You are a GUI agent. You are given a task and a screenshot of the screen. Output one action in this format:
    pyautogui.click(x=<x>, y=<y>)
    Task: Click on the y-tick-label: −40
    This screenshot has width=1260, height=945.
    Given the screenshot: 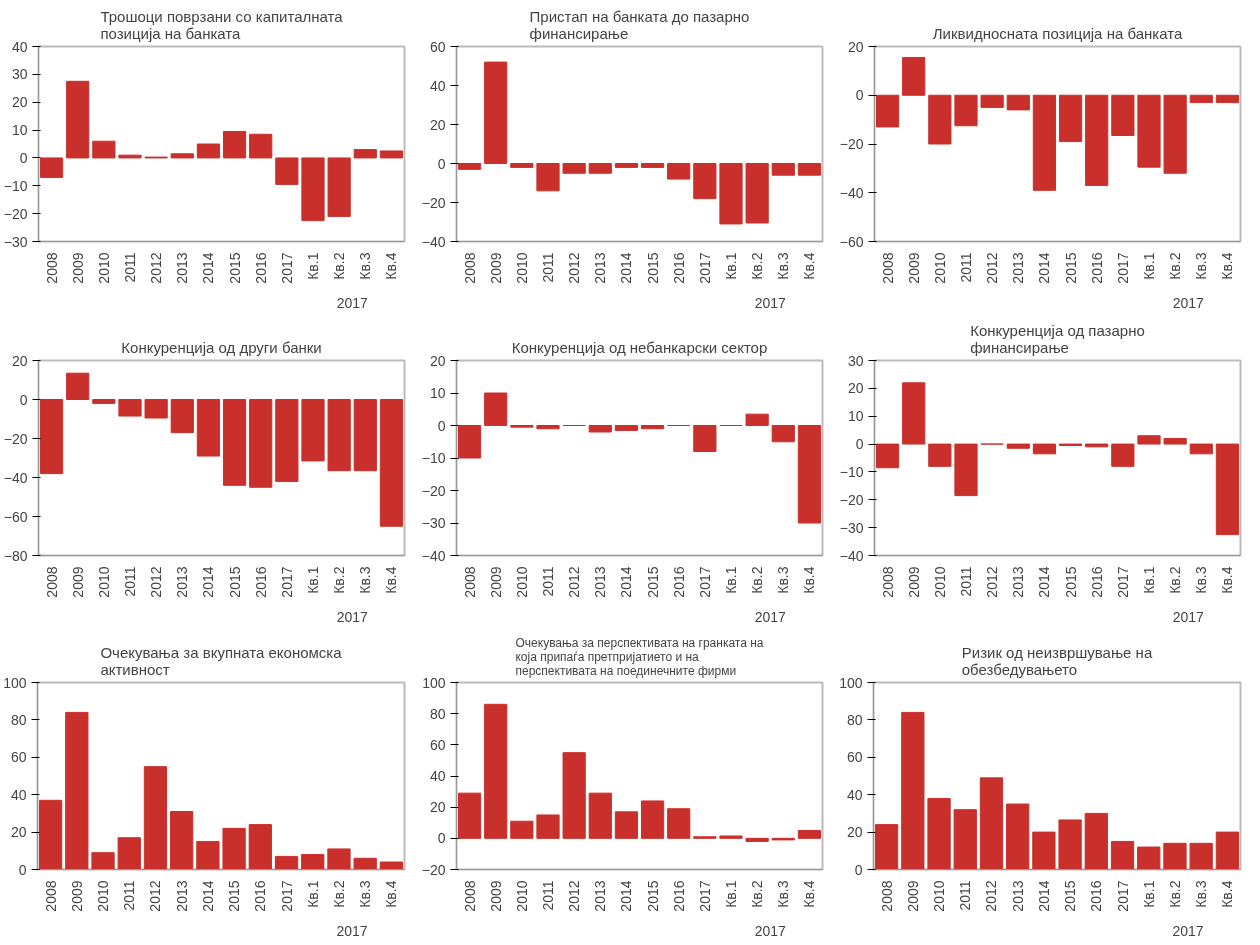 What is the action you would take?
    pyautogui.click(x=851, y=555)
    